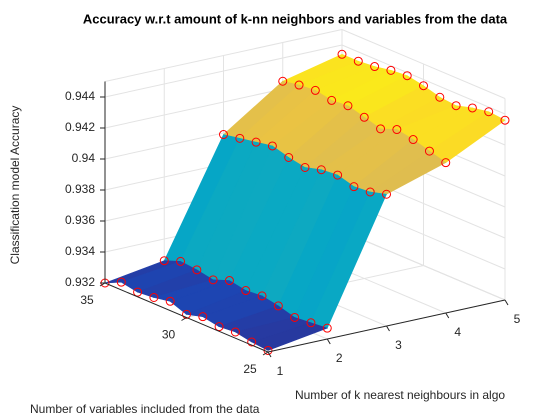 This screenshot has height=420, width=560. I want to click on z-tick-label: 0.944, so click(80, 96).